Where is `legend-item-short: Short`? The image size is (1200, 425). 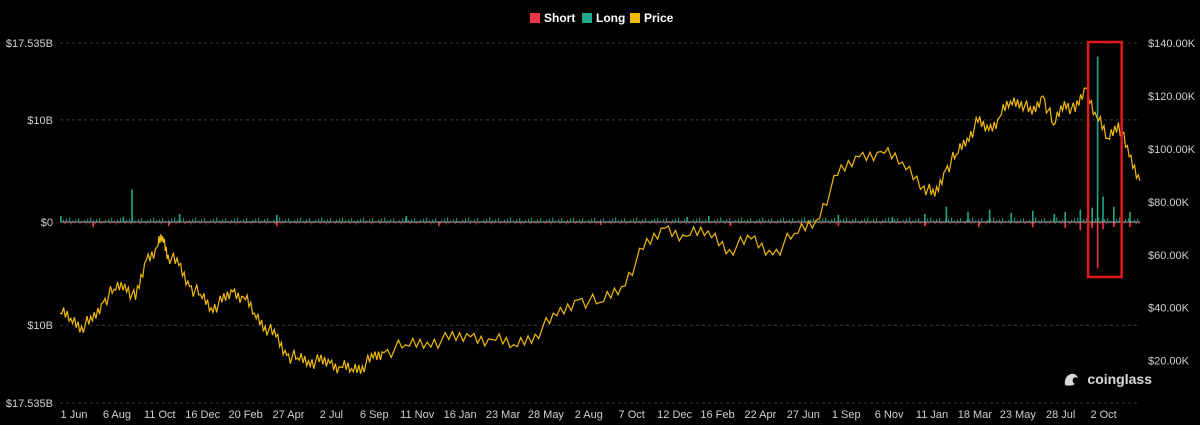
legend-item-short: Short is located at coordinates (552, 18).